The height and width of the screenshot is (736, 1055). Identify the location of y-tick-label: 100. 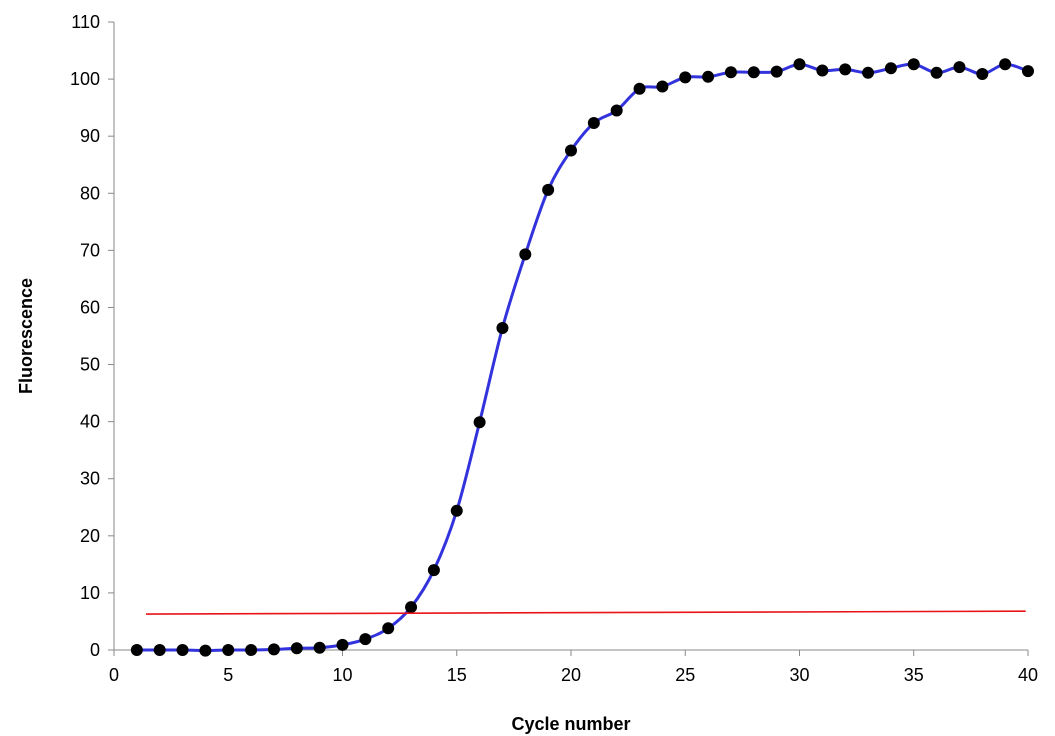
(85, 79).